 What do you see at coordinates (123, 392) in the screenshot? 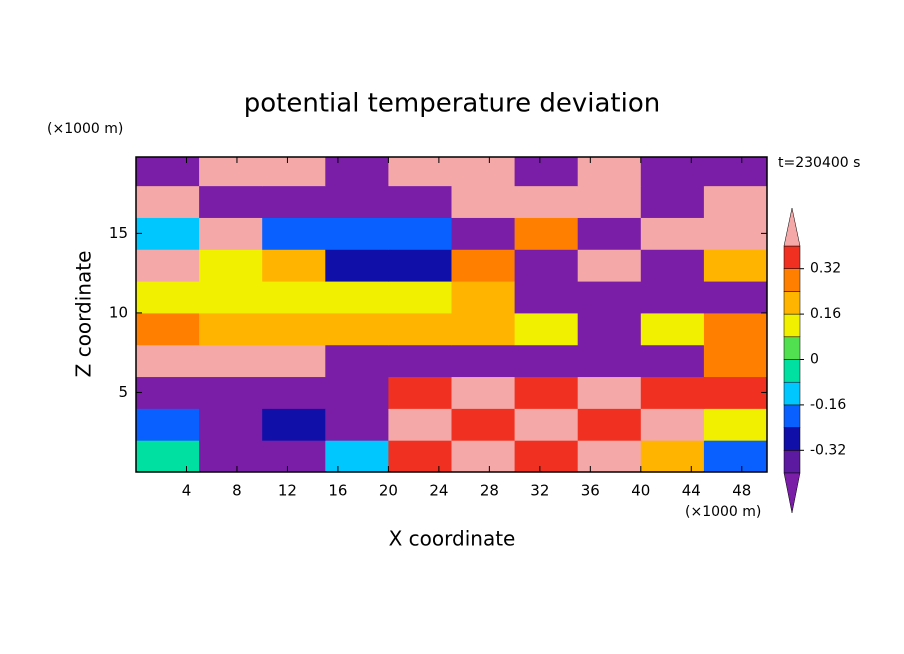
I see `y-tick-label: 5` at bounding box center [123, 392].